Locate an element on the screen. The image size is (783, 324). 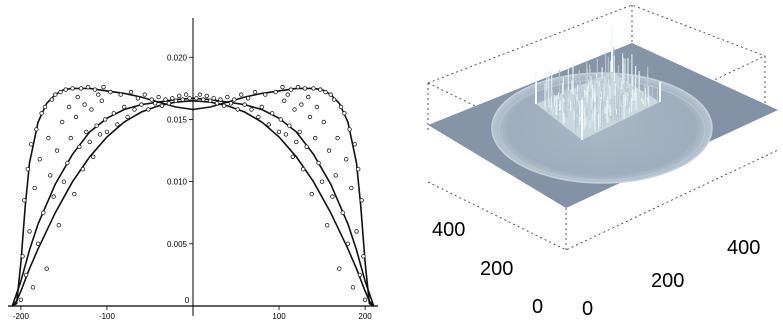
y-tick-label: 0.015 is located at coordinates (177, 119).